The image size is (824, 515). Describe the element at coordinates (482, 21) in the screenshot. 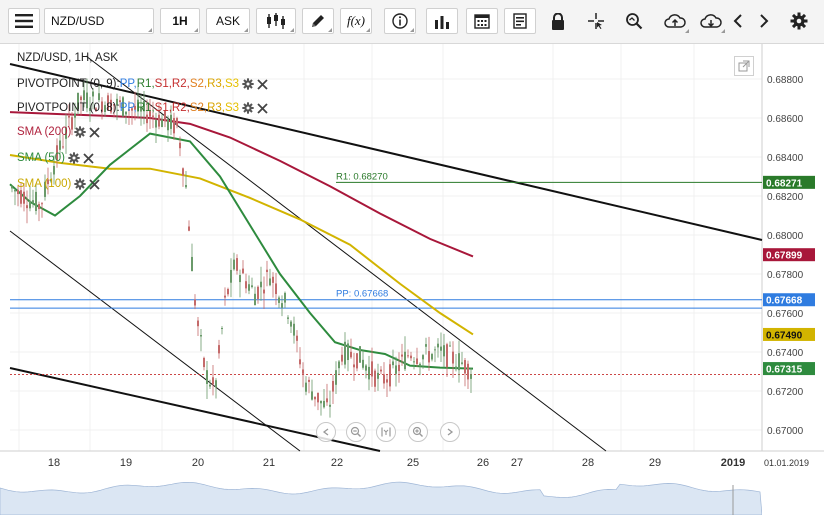

I see `calendar-button` at that location.